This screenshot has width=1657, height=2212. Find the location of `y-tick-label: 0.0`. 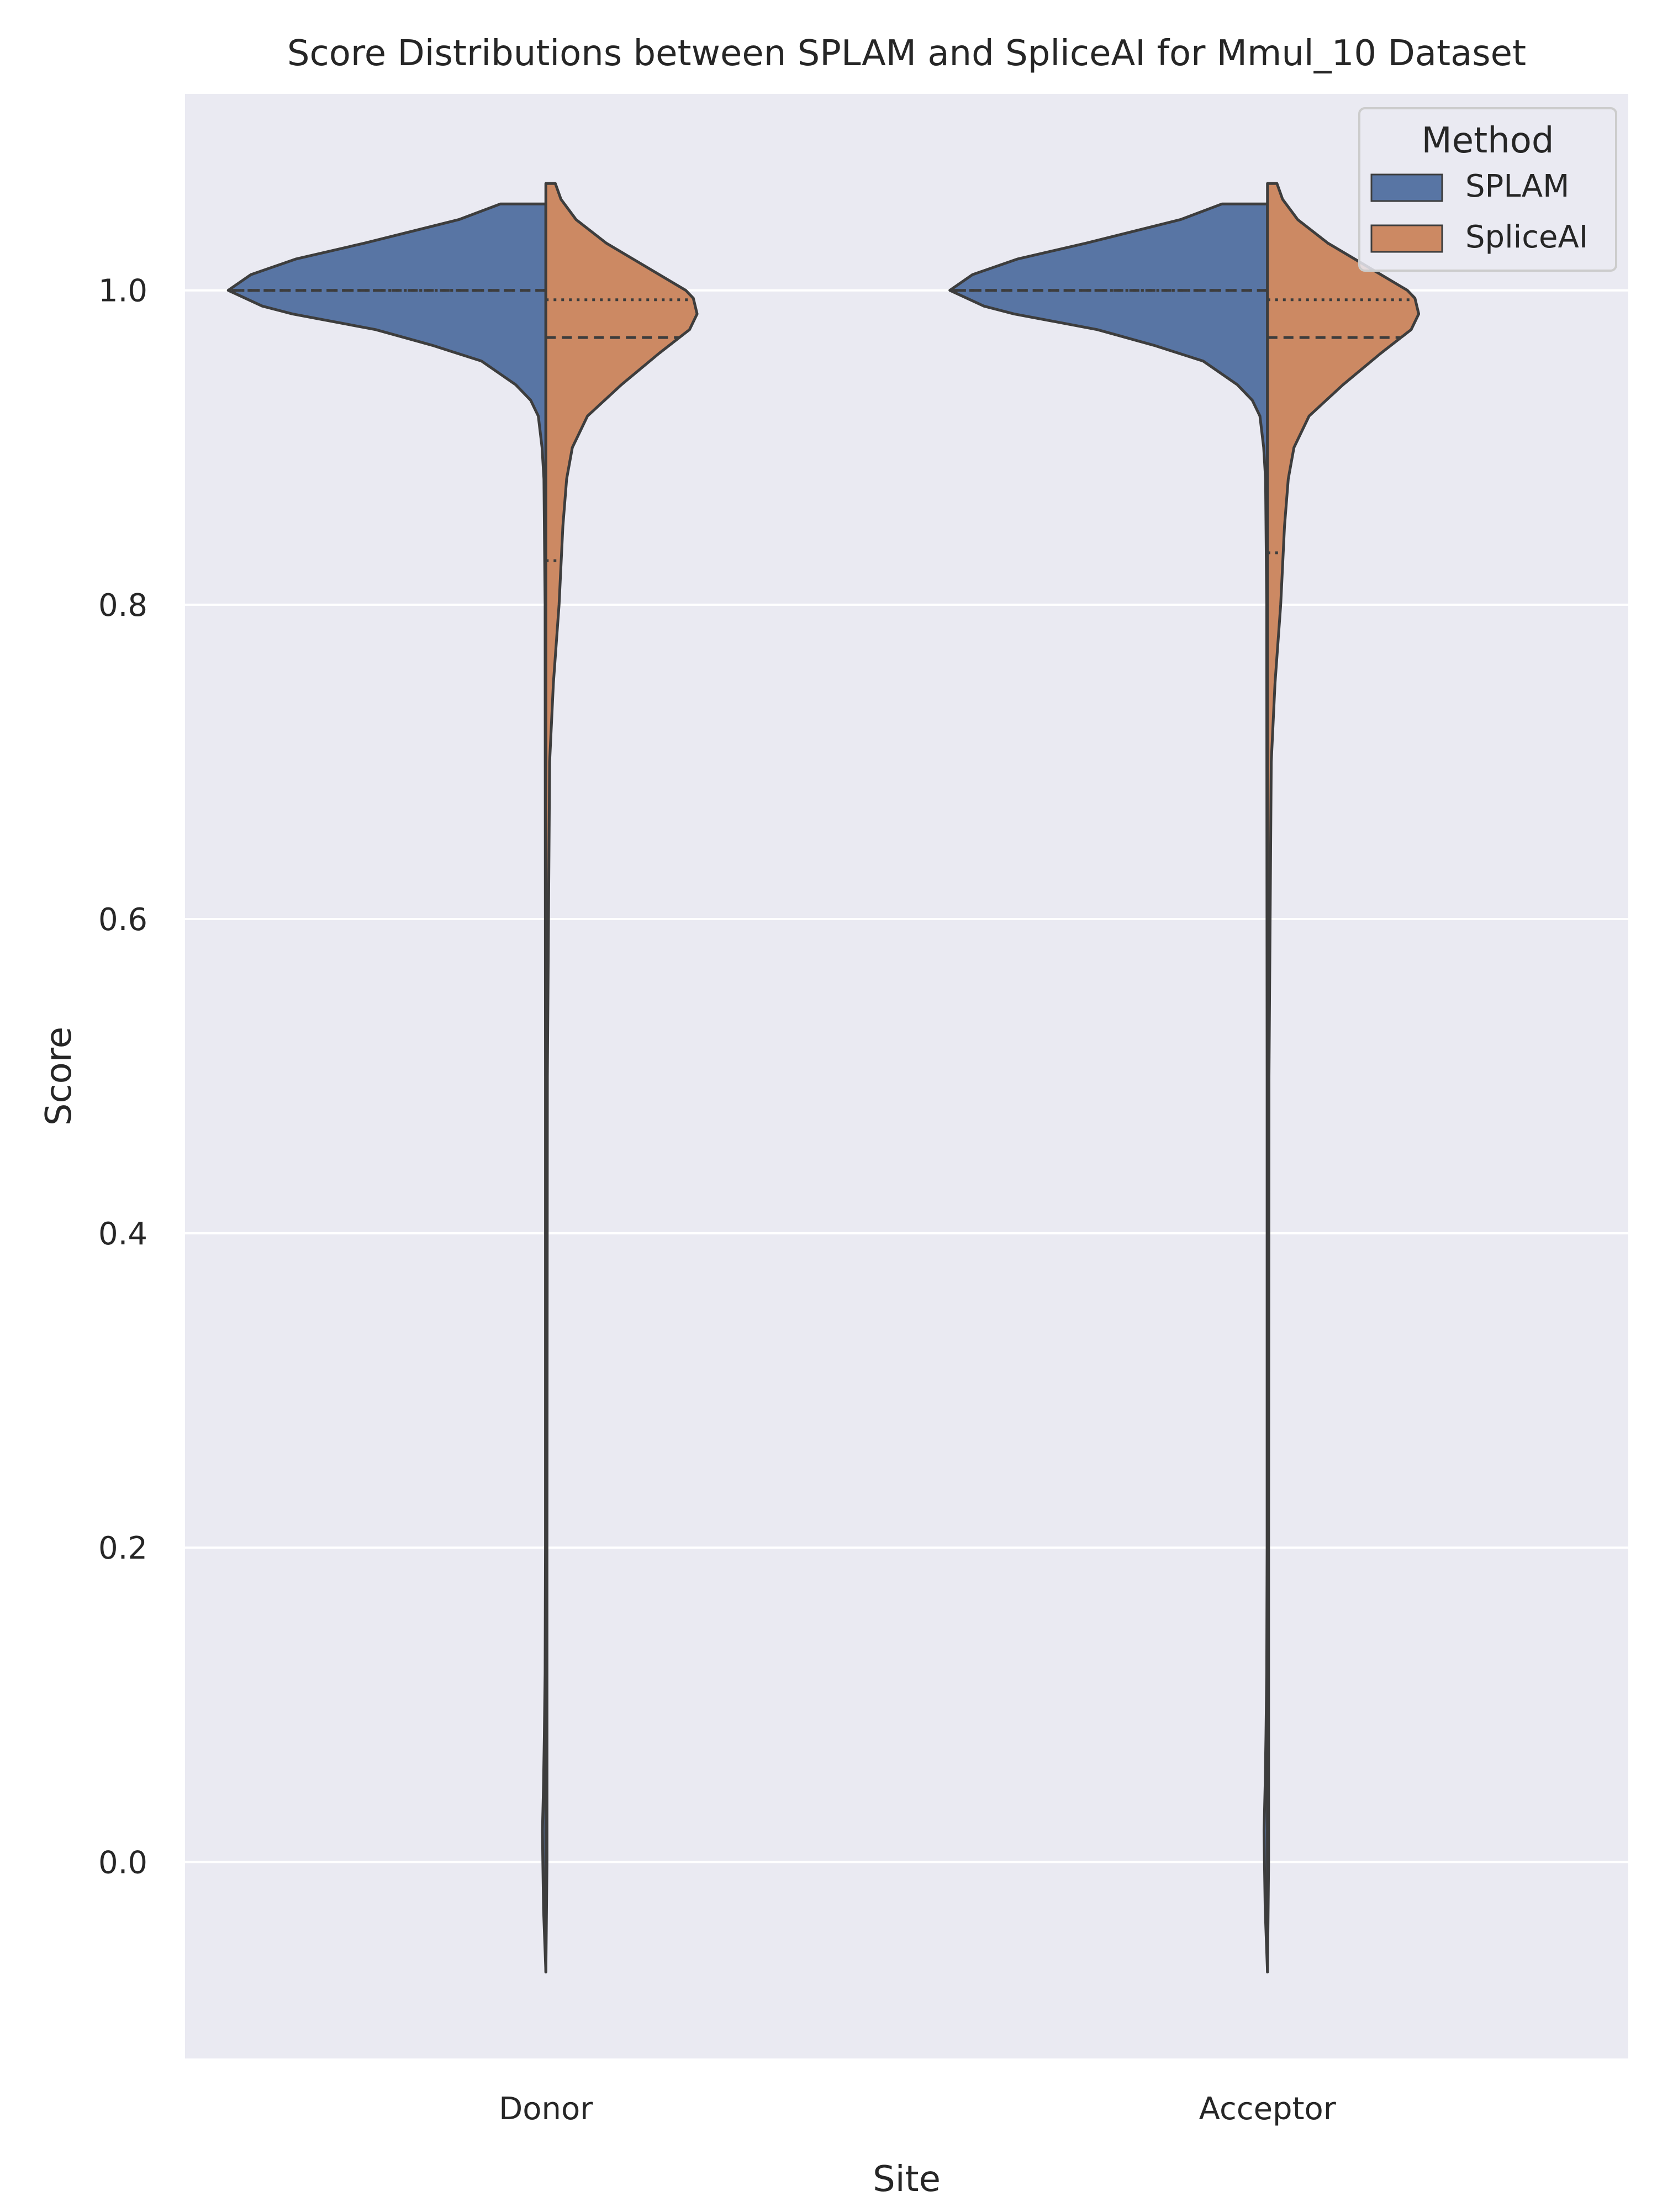

y-tick-label: 0.0 is located at coordinates (122, 1863).